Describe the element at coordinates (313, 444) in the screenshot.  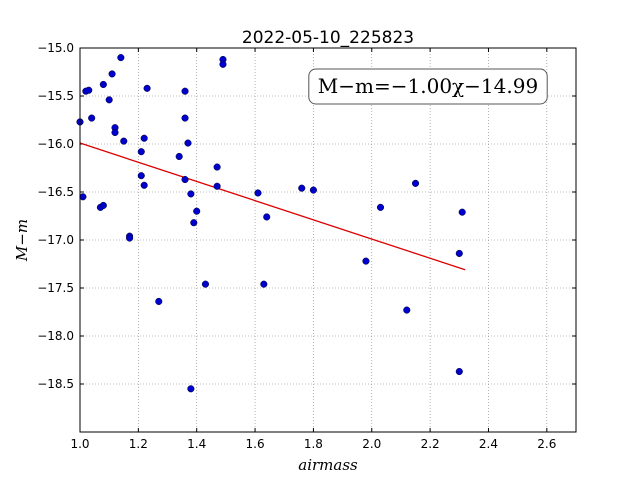
I see `x-tick-label: 1.8` at that location.